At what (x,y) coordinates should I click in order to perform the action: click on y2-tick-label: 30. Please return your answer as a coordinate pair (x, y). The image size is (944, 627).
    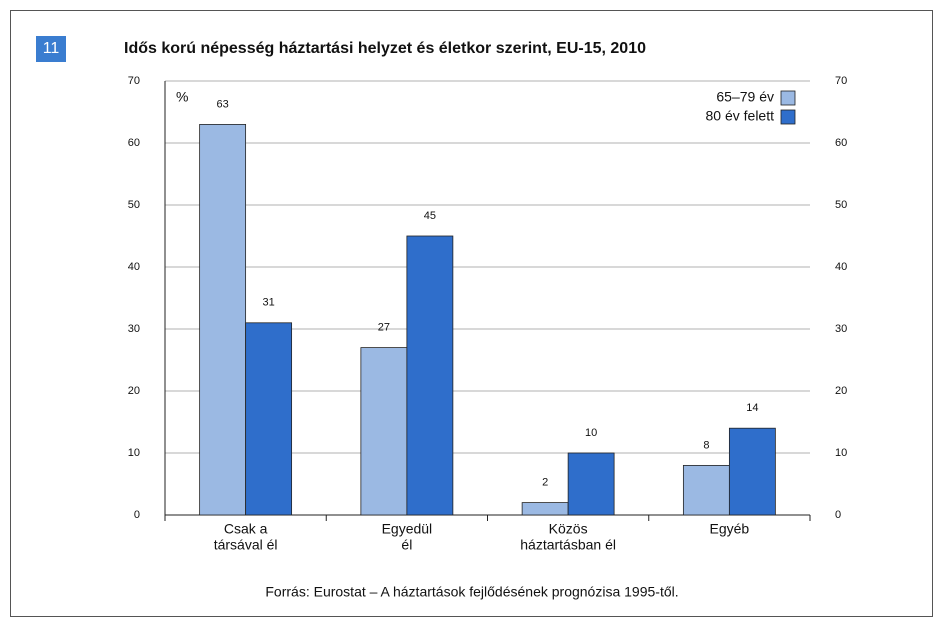
    Looking at the image, I should click on (841, 329).